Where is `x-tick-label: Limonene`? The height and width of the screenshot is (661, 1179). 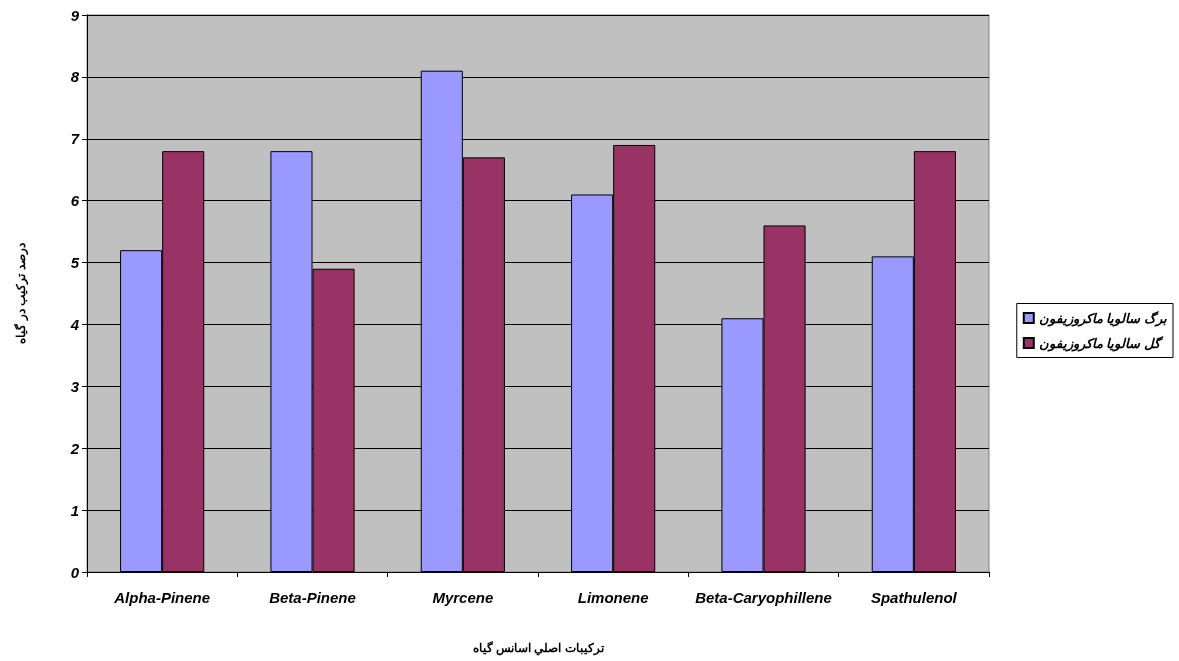
x-tick-label: Limonene is located at coordinates (613, 597).